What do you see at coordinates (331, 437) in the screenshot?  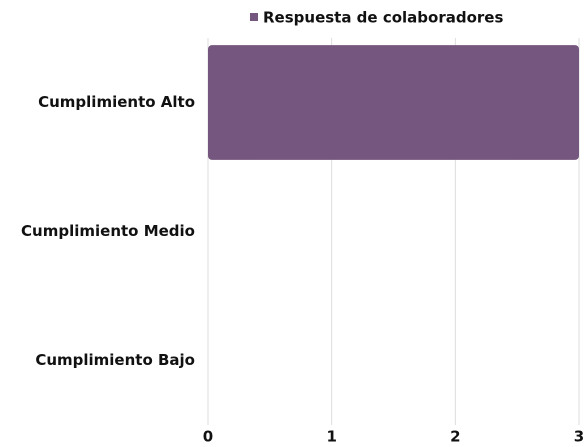 I see `x-tick-label: 1` at bounding box center [331, 437].